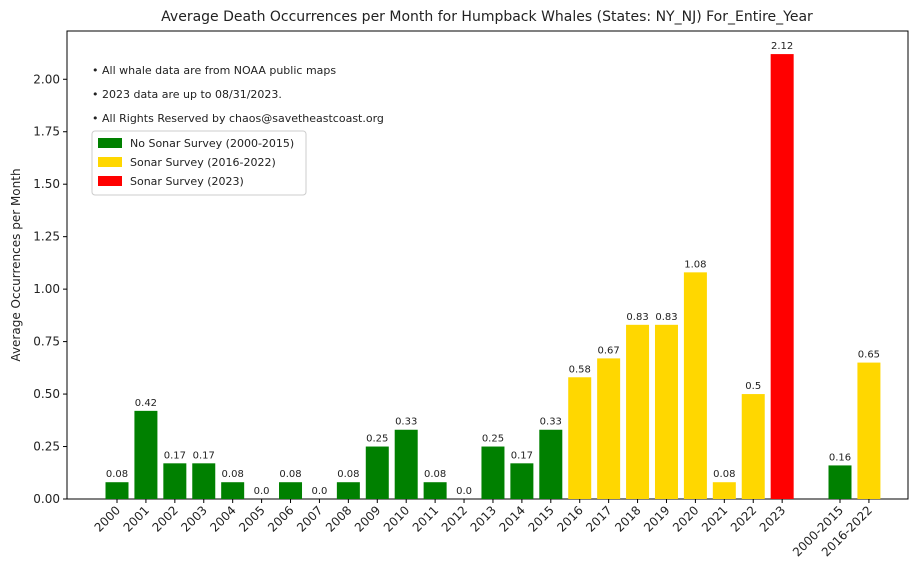 The height and width of the screenshot is (575, 918). Describe the element at coordinates (714, 518) in the screenshot. I see `x-tick-label: 2021` at that location.